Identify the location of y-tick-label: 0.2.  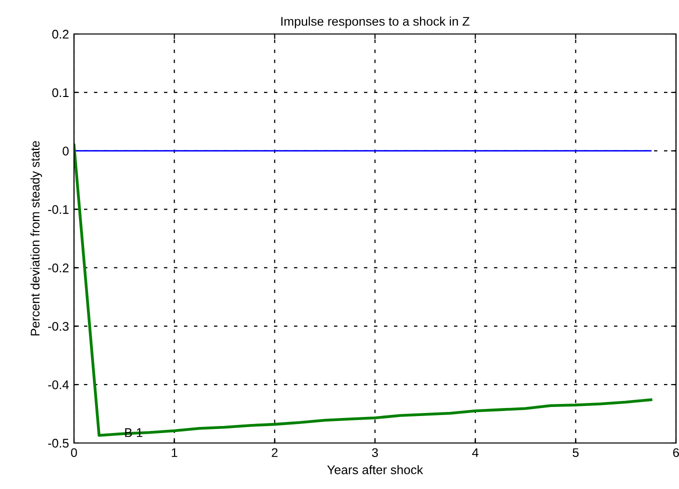
(60, 34).